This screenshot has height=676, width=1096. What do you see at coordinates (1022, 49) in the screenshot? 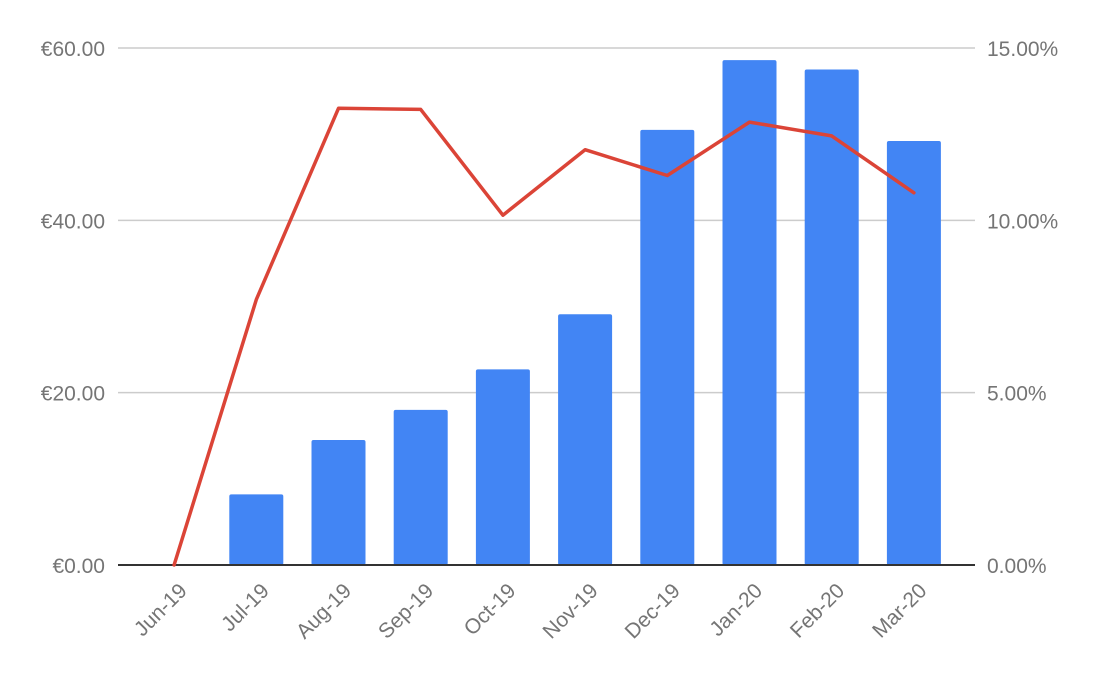
I see `right-tick-label: 15.00%` at bounding box center [1022, 49].